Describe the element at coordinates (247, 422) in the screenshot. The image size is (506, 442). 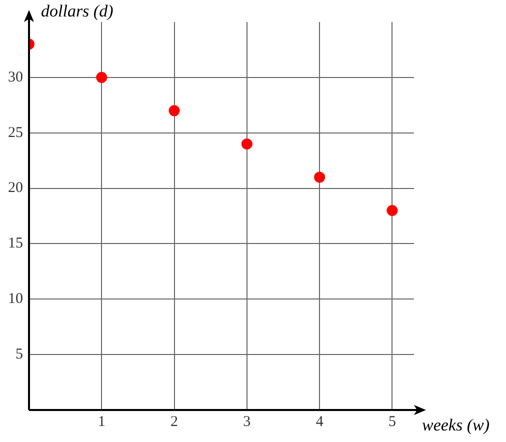
I see `x-tick-label: 3` at that location.